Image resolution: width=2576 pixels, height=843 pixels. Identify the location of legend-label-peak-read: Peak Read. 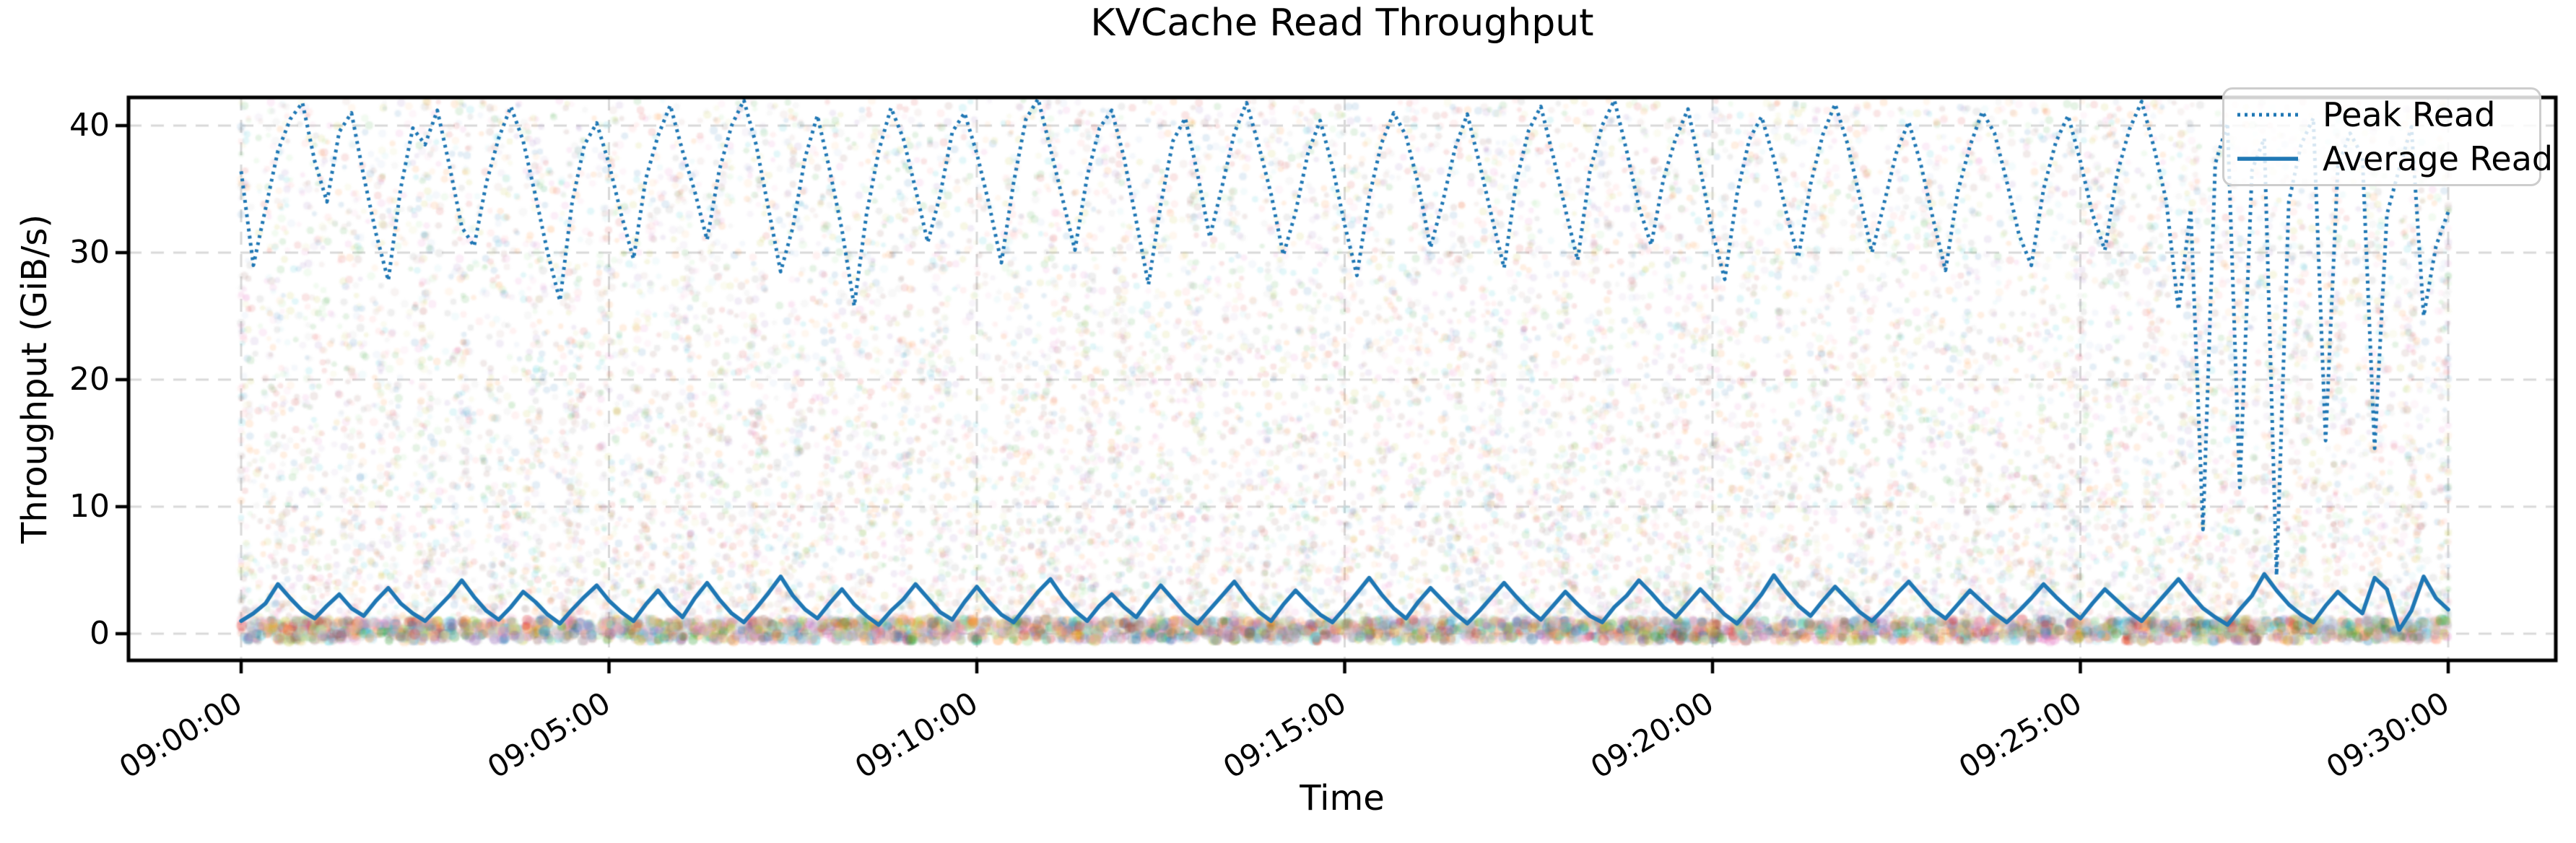
(2409, 115).